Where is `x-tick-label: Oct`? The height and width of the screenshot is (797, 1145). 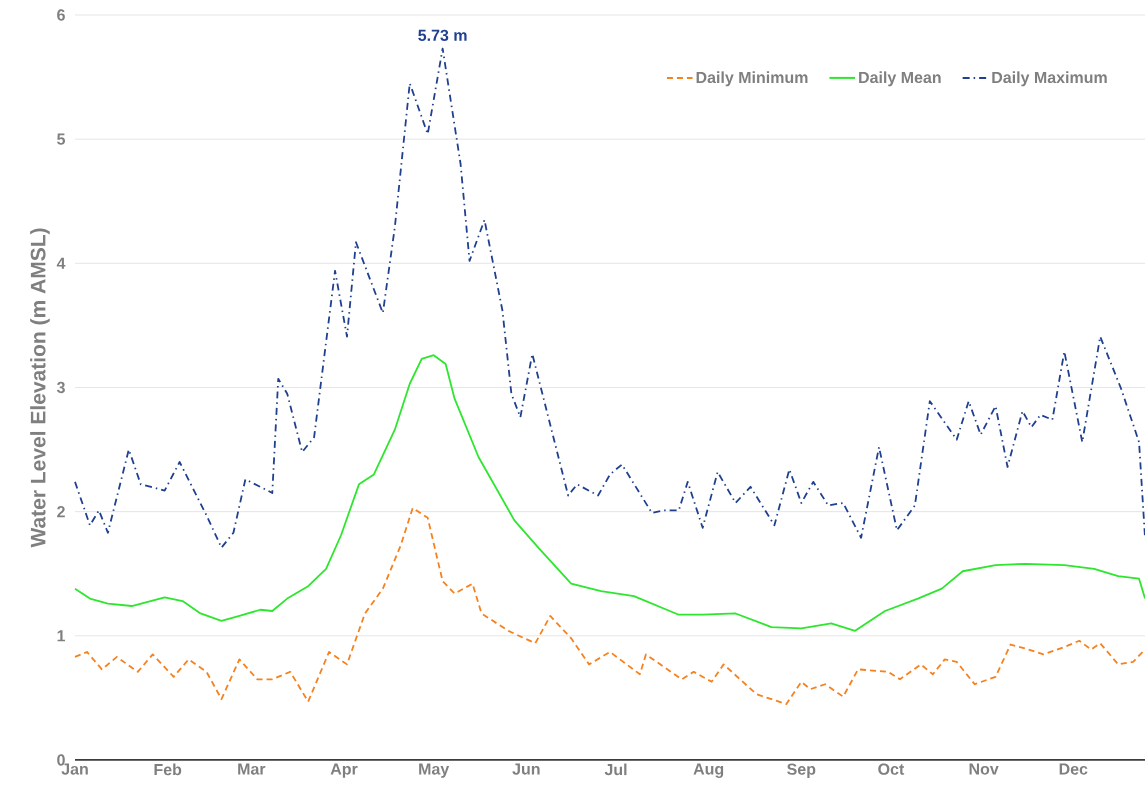
x-tick-label: Oct is located at coordinates (891, 769).